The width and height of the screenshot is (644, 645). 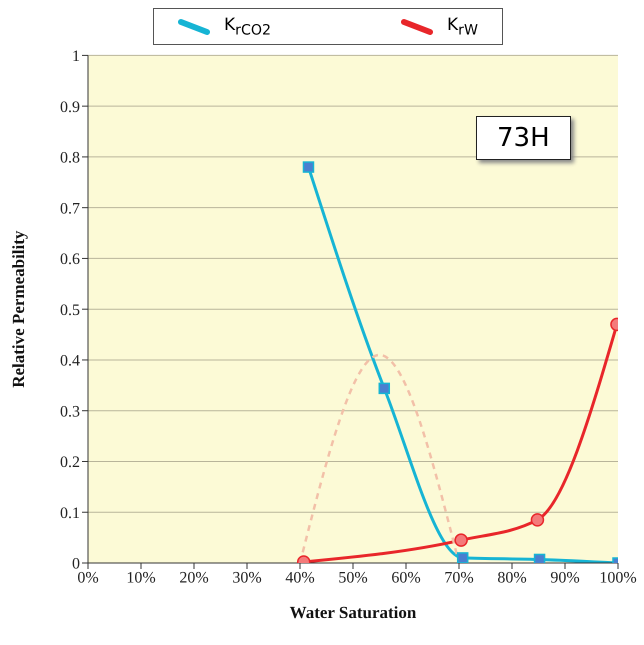 I want to click on y-tick-label: 0.8, so click(x=70, y=158).